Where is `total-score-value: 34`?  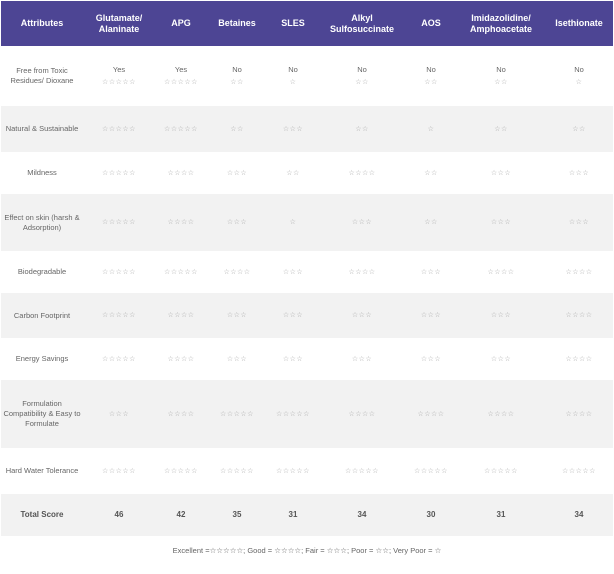
total-score-value: 34 is located at coordinates (362, 515).